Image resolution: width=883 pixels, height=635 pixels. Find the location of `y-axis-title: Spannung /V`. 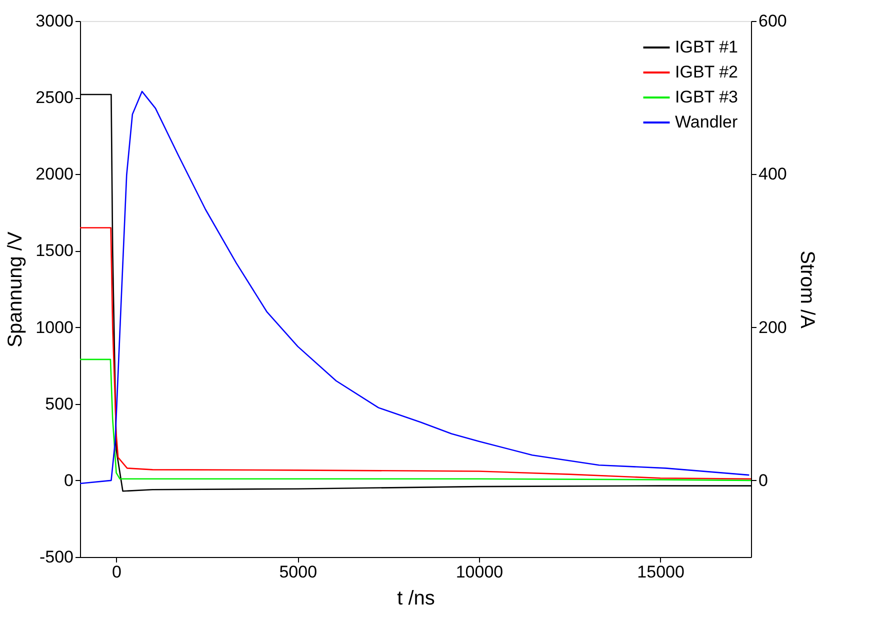

y-axis-title: Spannung /V is located at coordinates (15, 289).